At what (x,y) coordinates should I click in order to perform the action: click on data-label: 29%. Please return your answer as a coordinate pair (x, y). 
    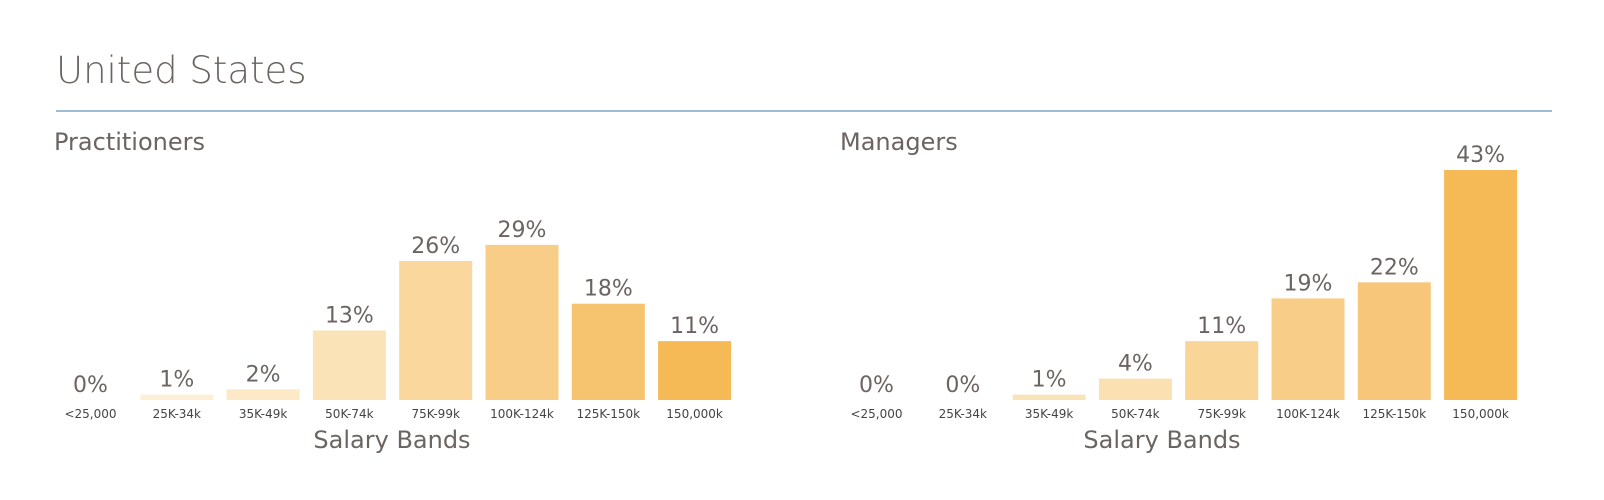
    Looking at the image, I should click on (522, 230).